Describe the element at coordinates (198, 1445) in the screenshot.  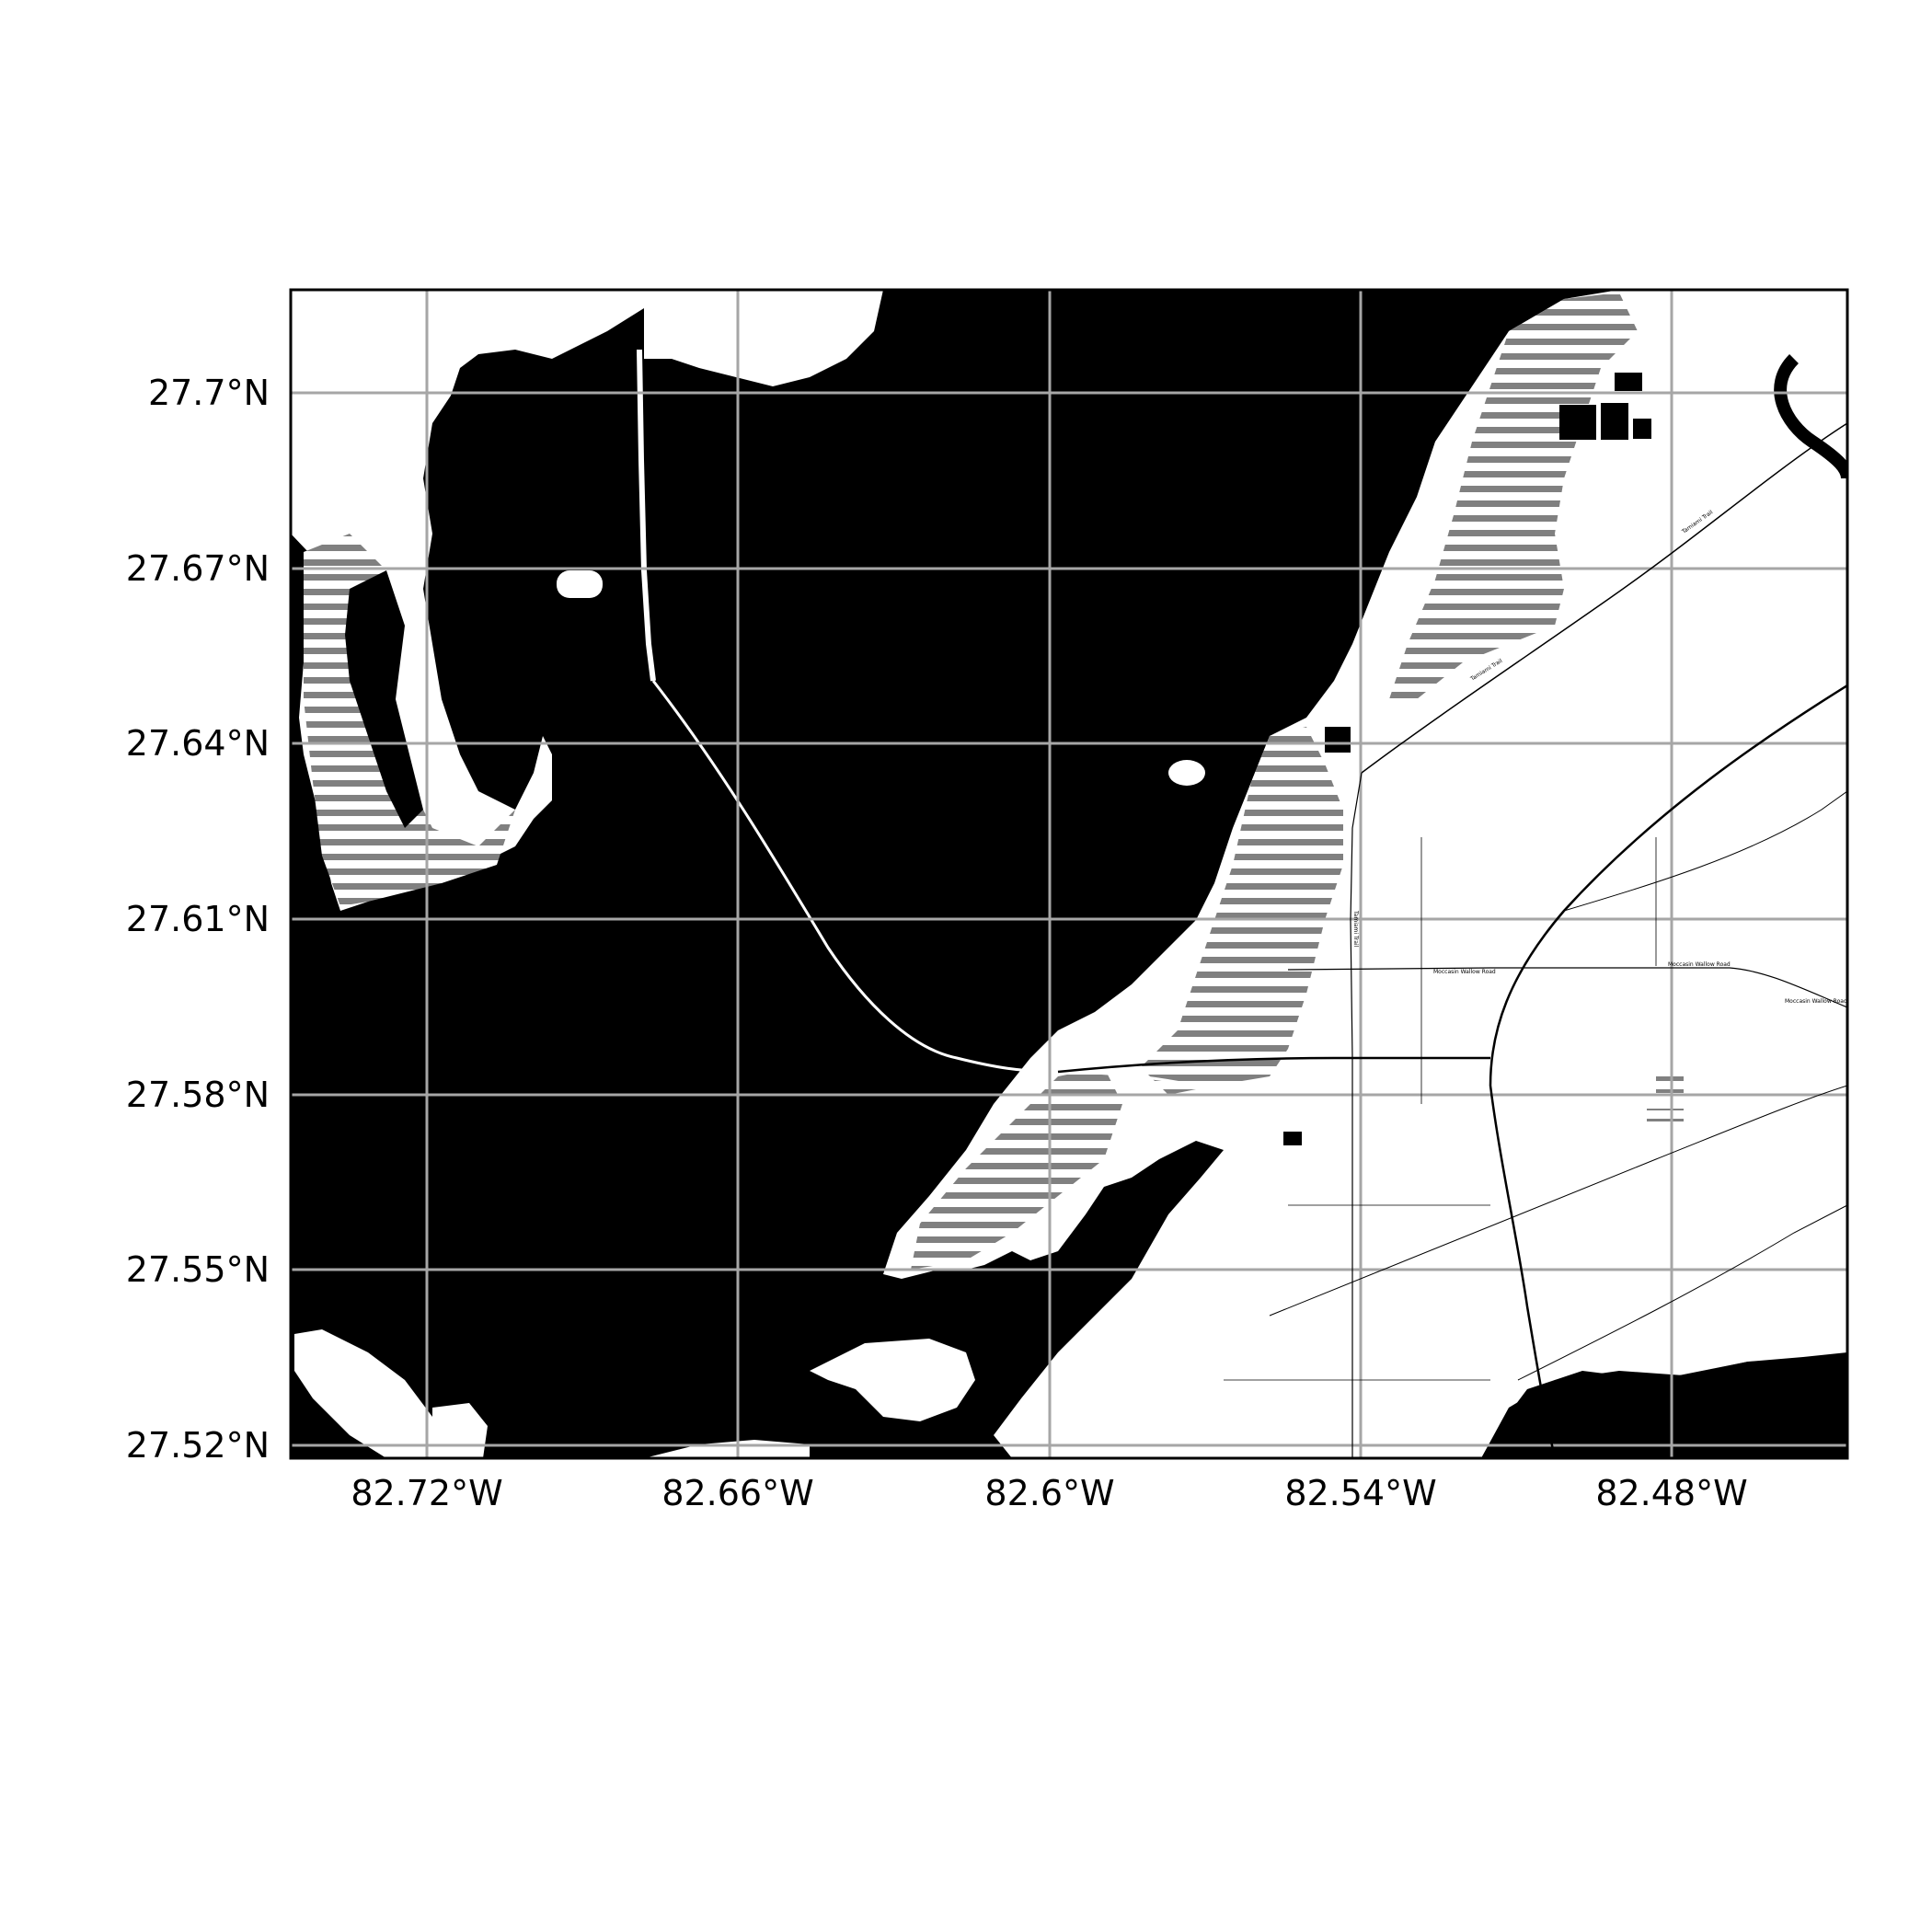
I see `y-tick-label: 27.52°N` at that location.